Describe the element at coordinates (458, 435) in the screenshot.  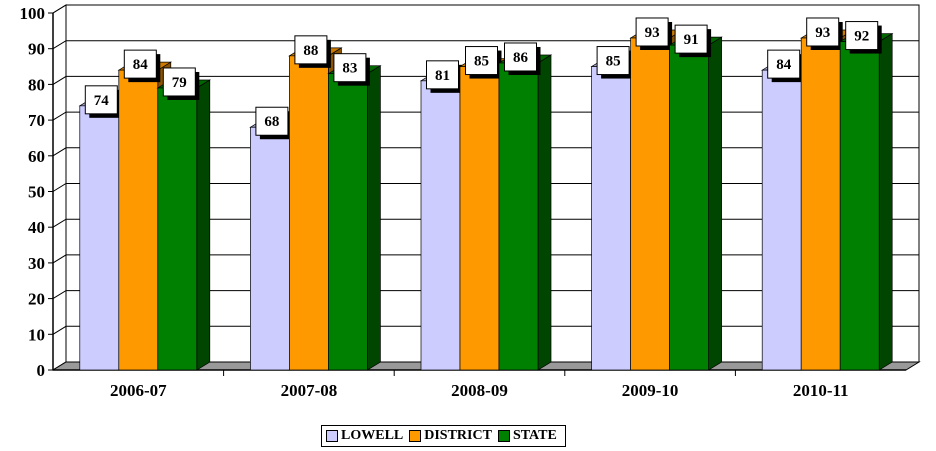
I see `legend-label-district: DISTRICT` at that location.